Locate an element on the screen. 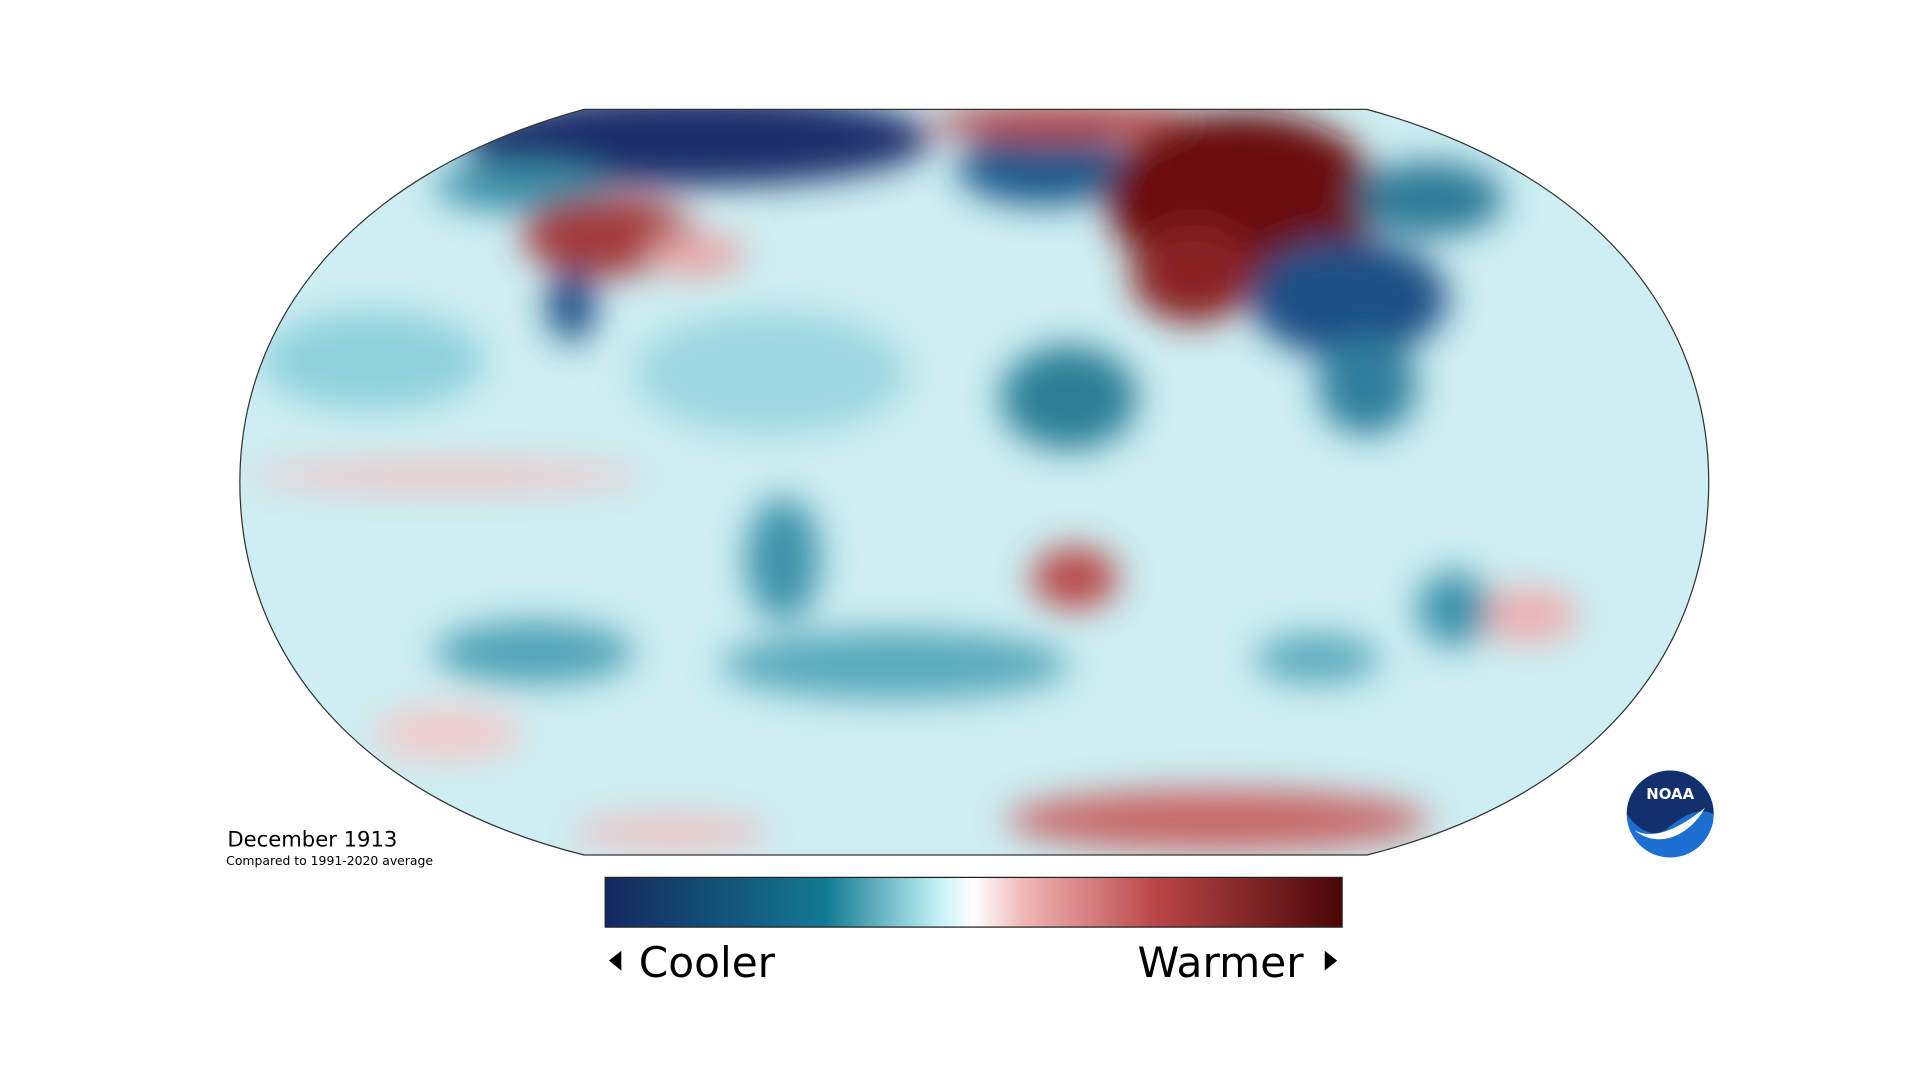 This screenshot has height=1080, width=1920. legend-low-label: Cooler is located at coordinates (707, 962).